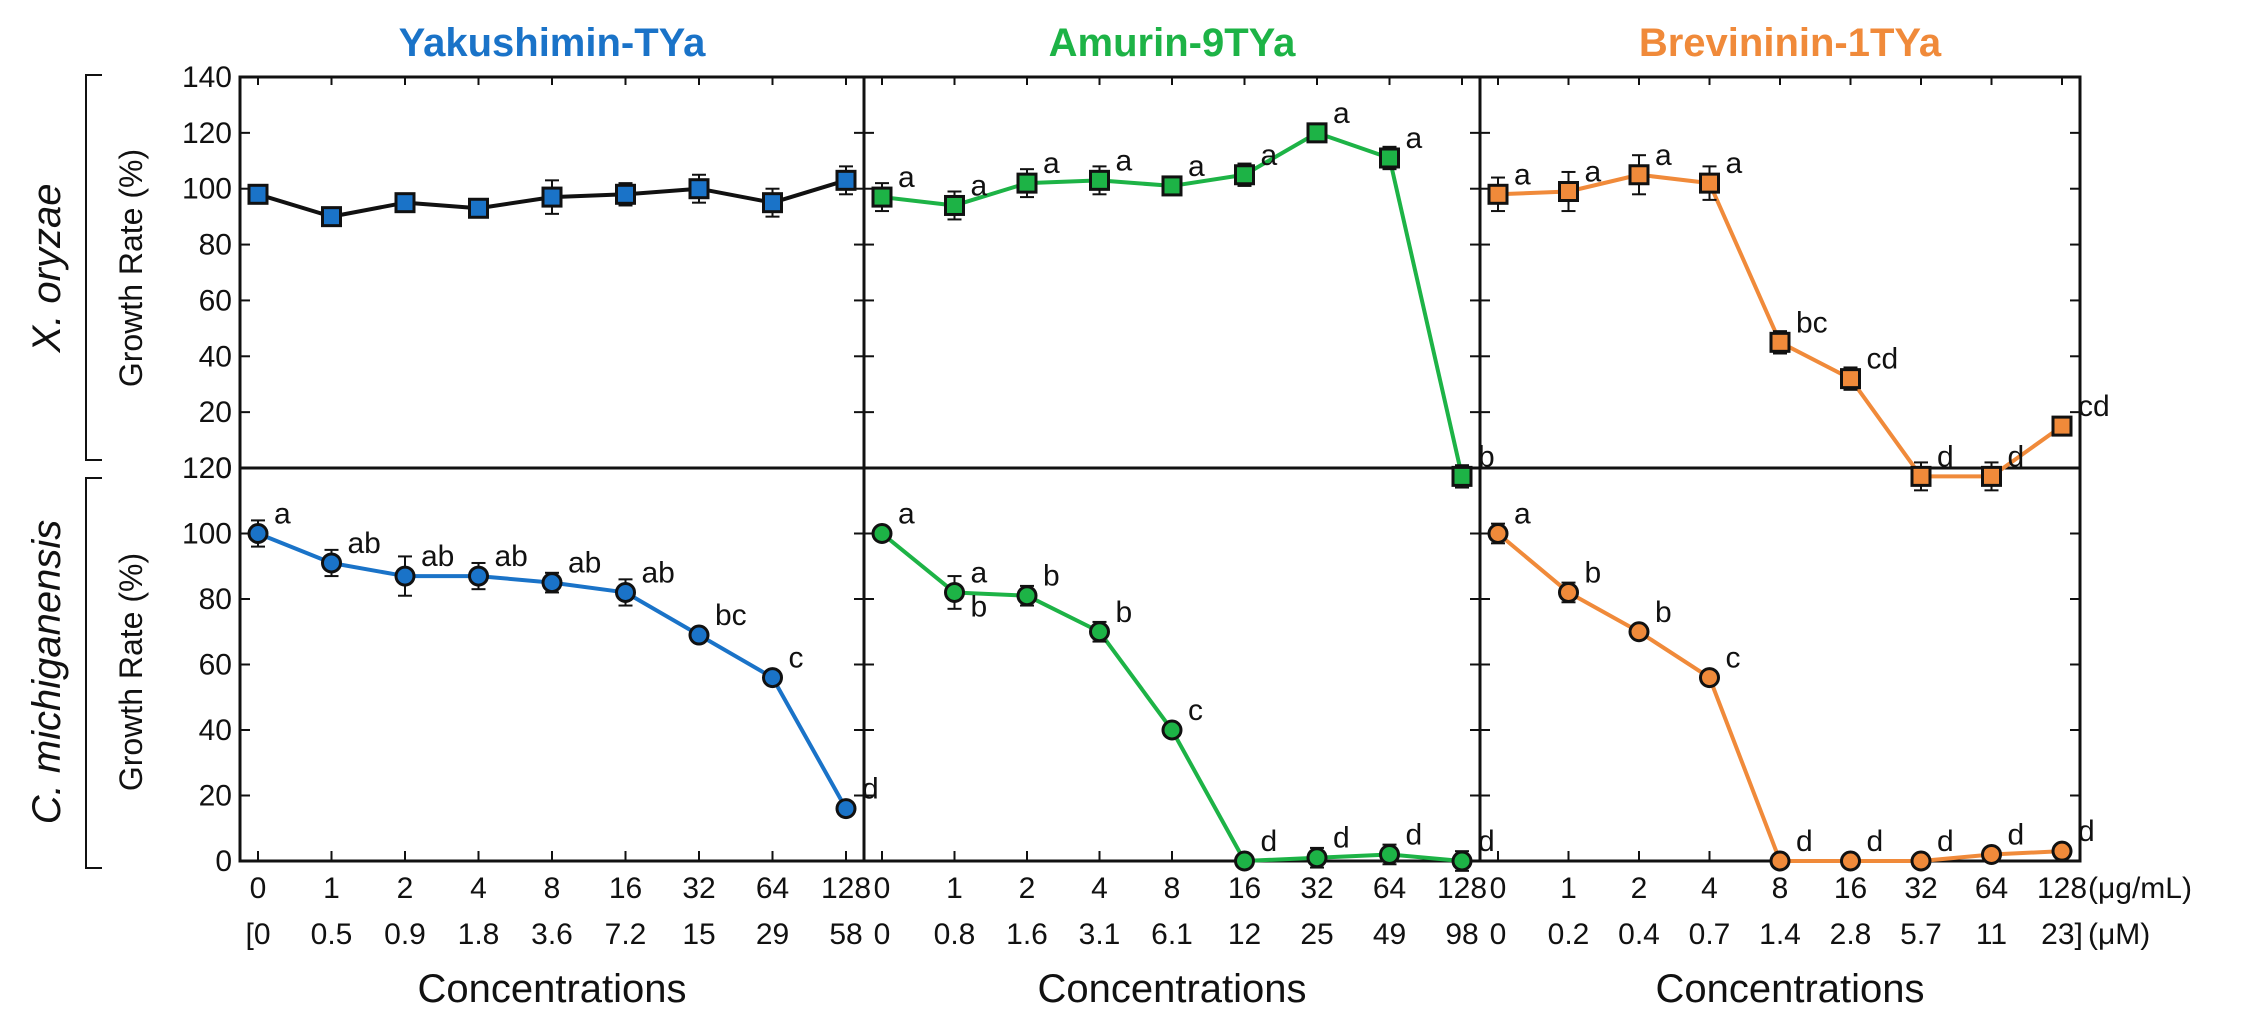 This screenshot has width=2250, height=1030. What do you see at coordinates (207, 534) in the screenshot?
I see `panel-1-0-ytick-label: 100` at bounding box center [207, 534].